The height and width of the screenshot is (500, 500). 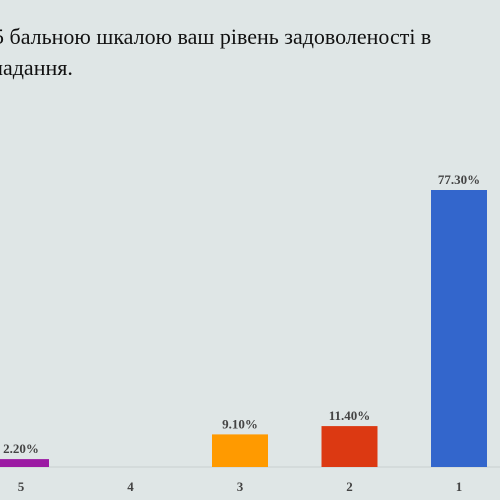 What do you see at coordinates (130, 486) in the screenshot?
I see `x-tick-label-4: 4` at bounding box center [130, 486].